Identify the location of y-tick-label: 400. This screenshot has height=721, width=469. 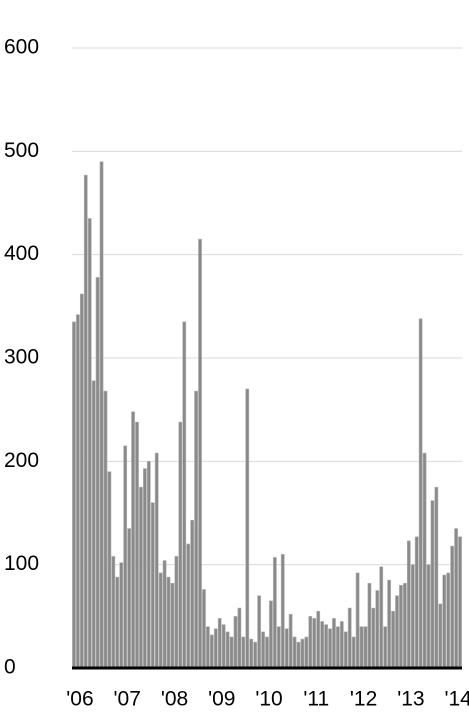
(21, 253).